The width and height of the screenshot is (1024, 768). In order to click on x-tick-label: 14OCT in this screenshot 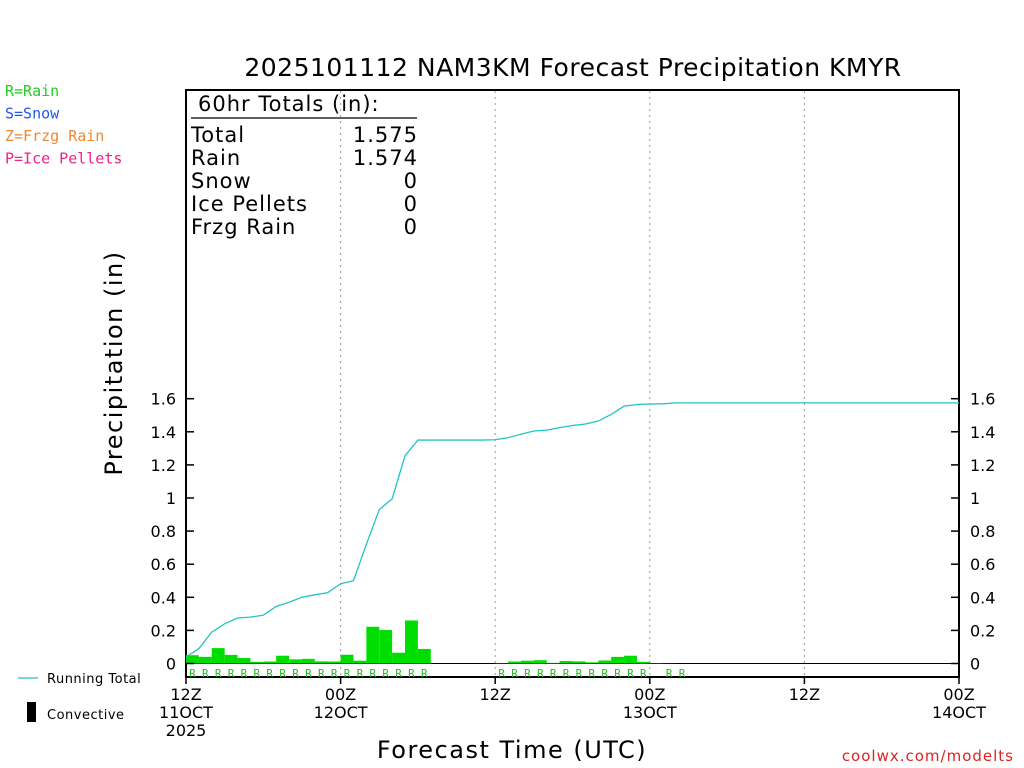, I will do `click(959, 712)`.